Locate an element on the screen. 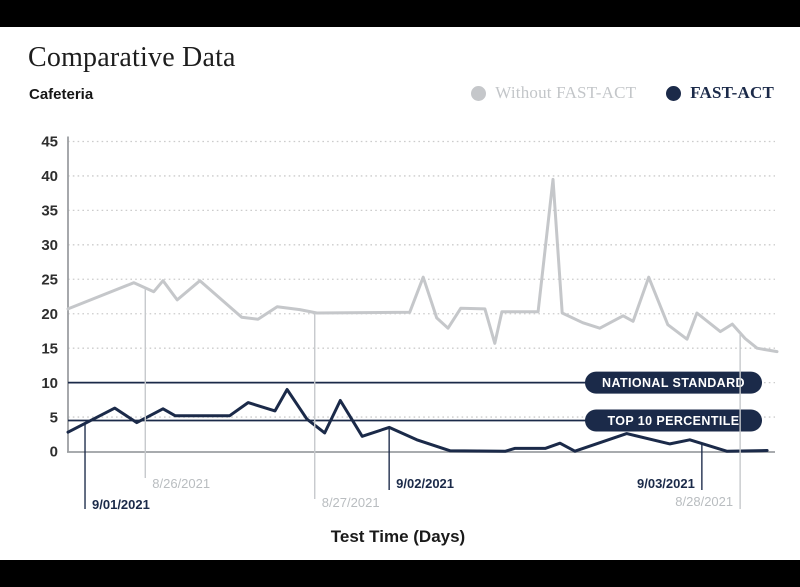  legend-label: Without FAST-ACT is located at coordinates (566, 92).